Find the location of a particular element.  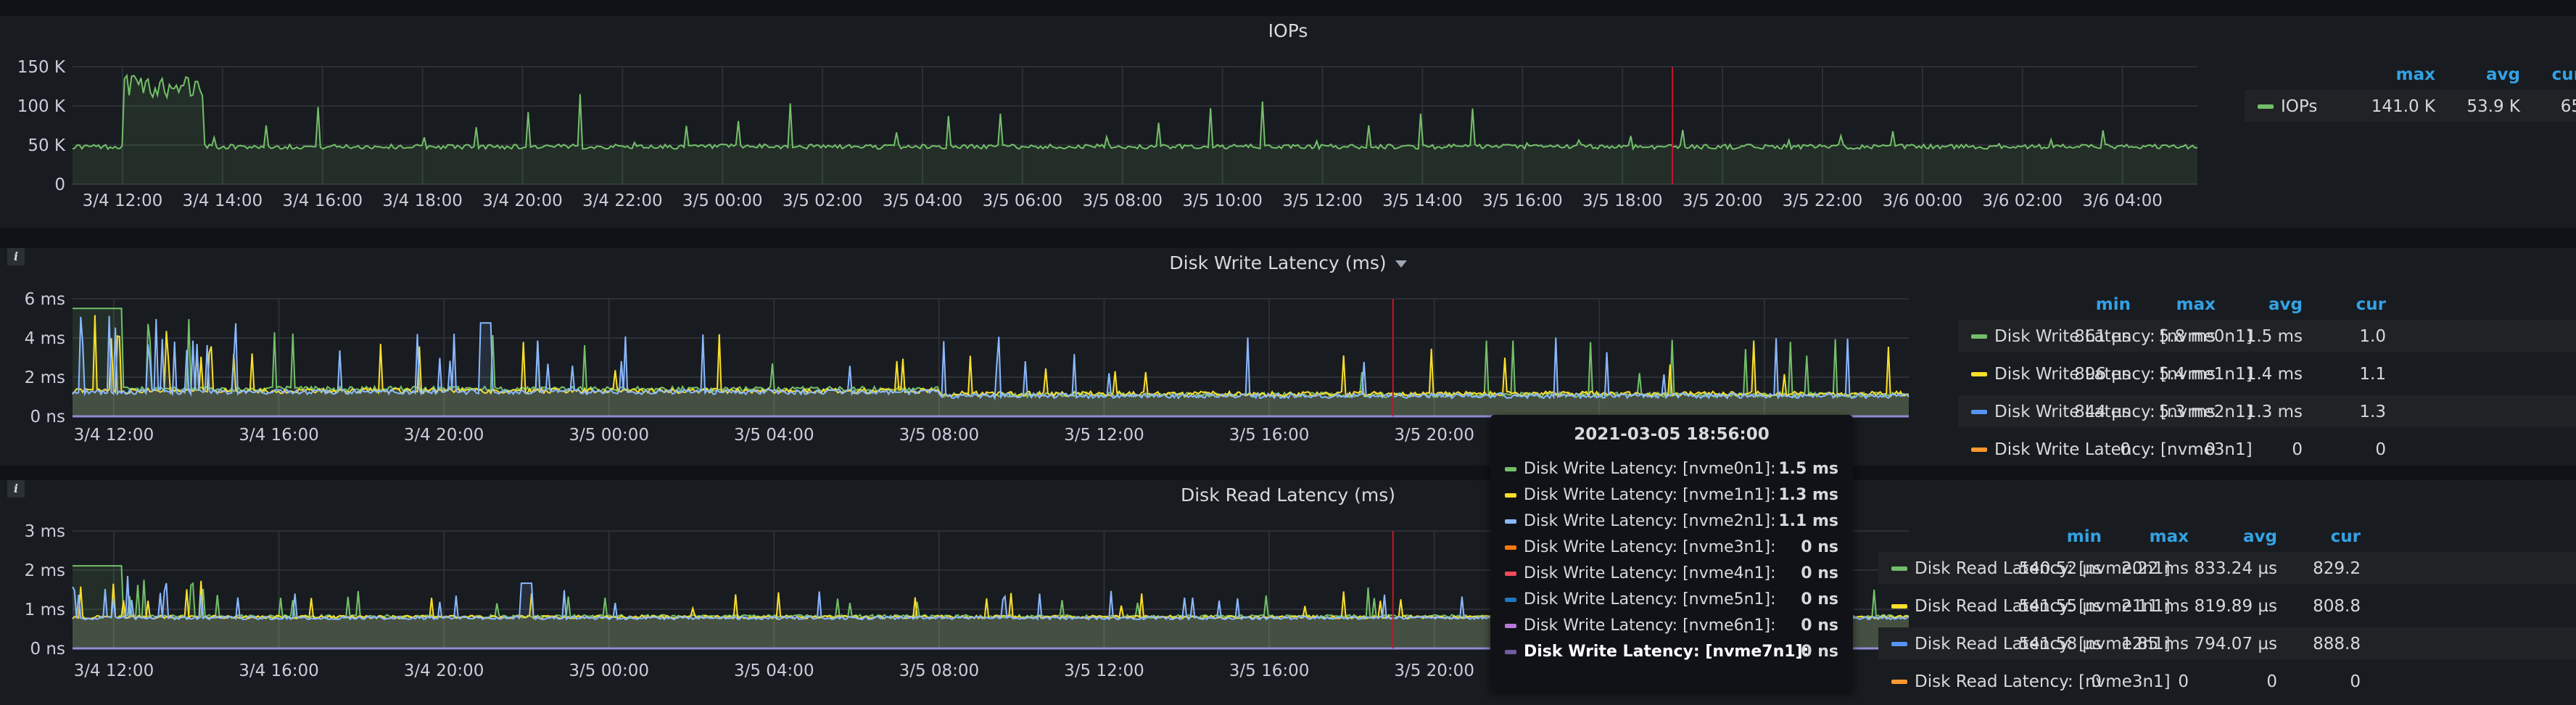

legend-value-max: 5.8 ms is located at coordinates (2187, 336).